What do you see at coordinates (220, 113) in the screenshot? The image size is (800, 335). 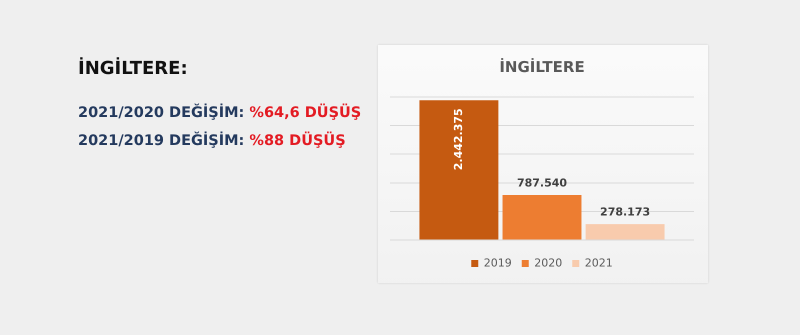 I see `text: 2021/2020 DEĞİŞİM: %64,6 DÜŞÜŞ` at bounding box center [220, 113].